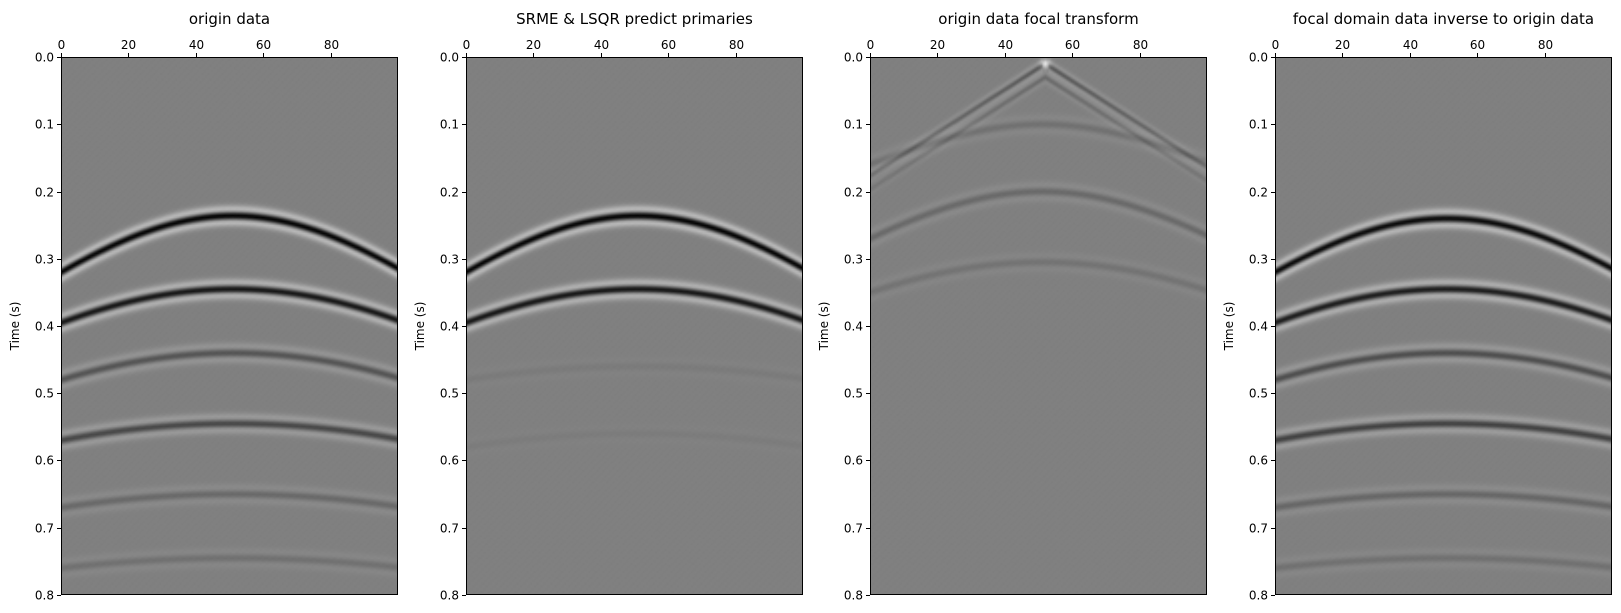 Image resolution: width=1621 pixels, height=613 pixels. I want to click on chart-title: origin data, so click(229, 19).